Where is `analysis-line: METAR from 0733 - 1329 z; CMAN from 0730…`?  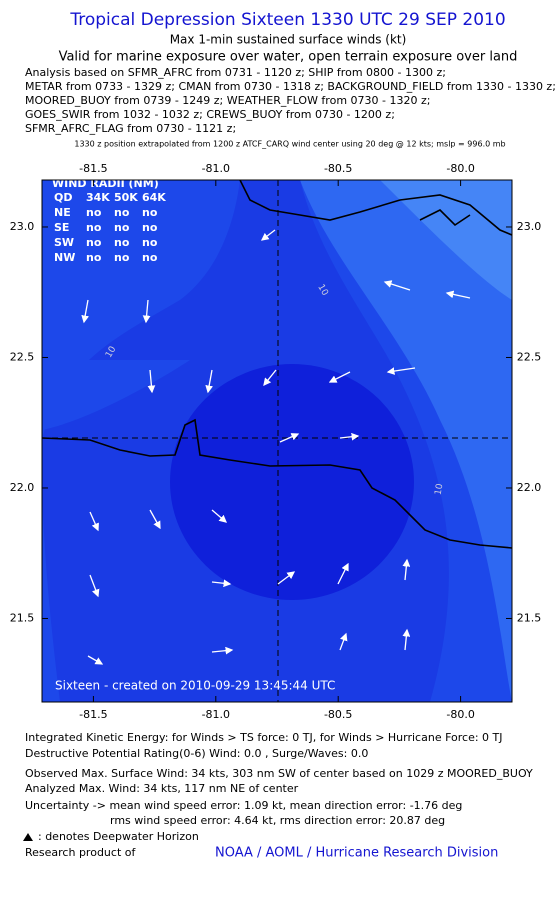
analysis-line: METAR from 0733 - 1329 z; CMAN from 0730… is located at coordinates (290, 86).